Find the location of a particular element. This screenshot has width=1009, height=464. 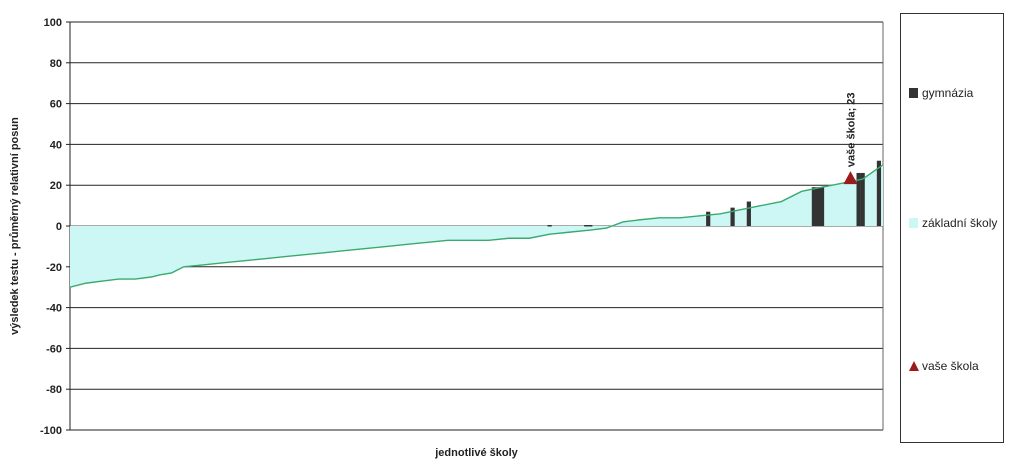

marker-vase-skola is located at coordinates (850, 178).